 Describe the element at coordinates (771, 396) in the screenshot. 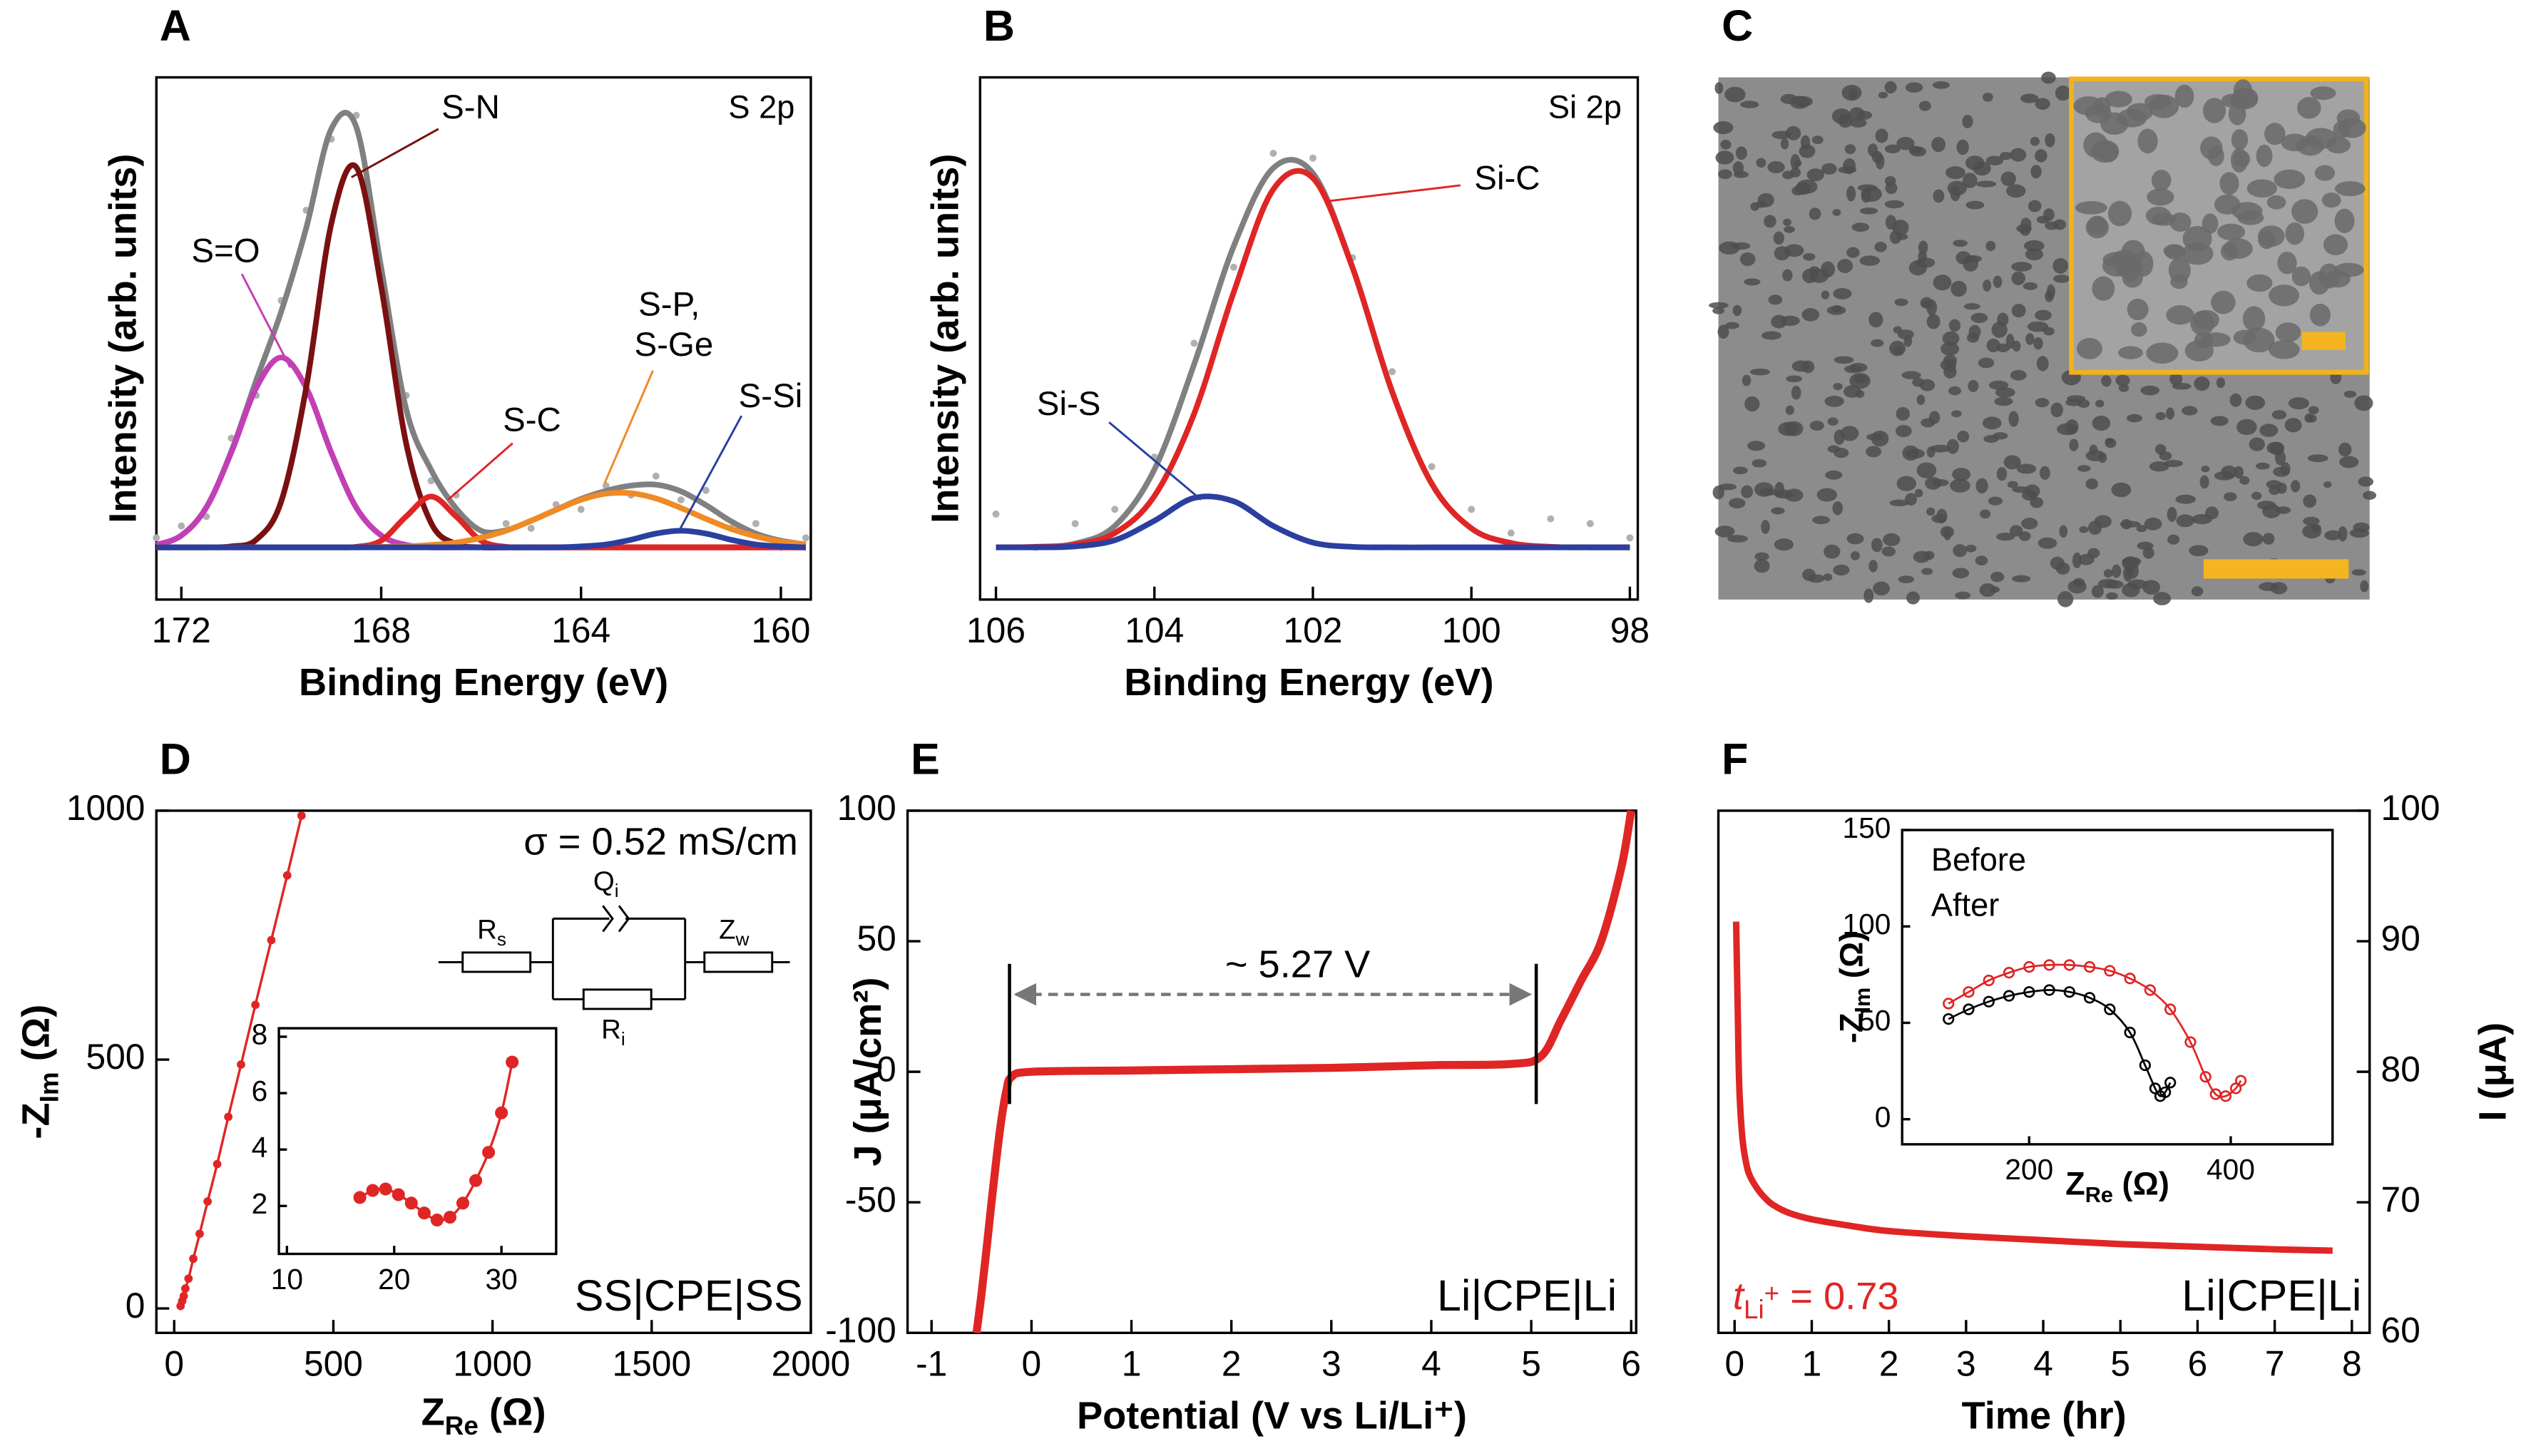

I see `peak-label: S-Si` at that location.